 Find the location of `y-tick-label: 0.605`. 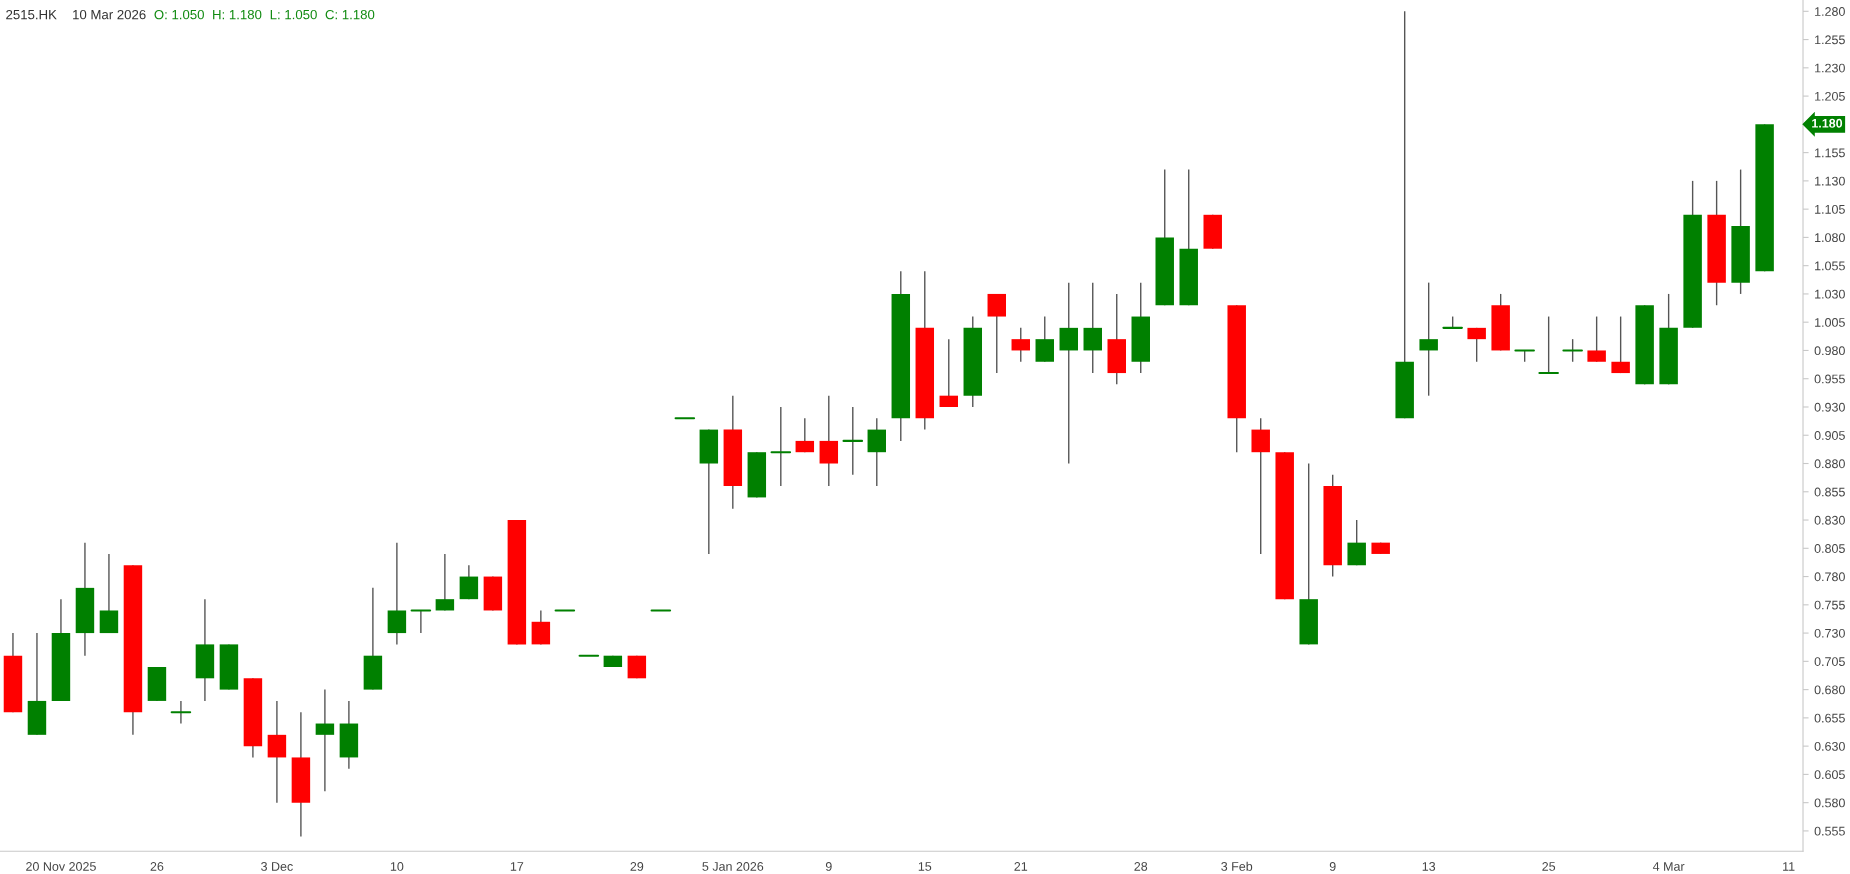

y-tick-label: 0.605 is located at coordinates (1829, 775).